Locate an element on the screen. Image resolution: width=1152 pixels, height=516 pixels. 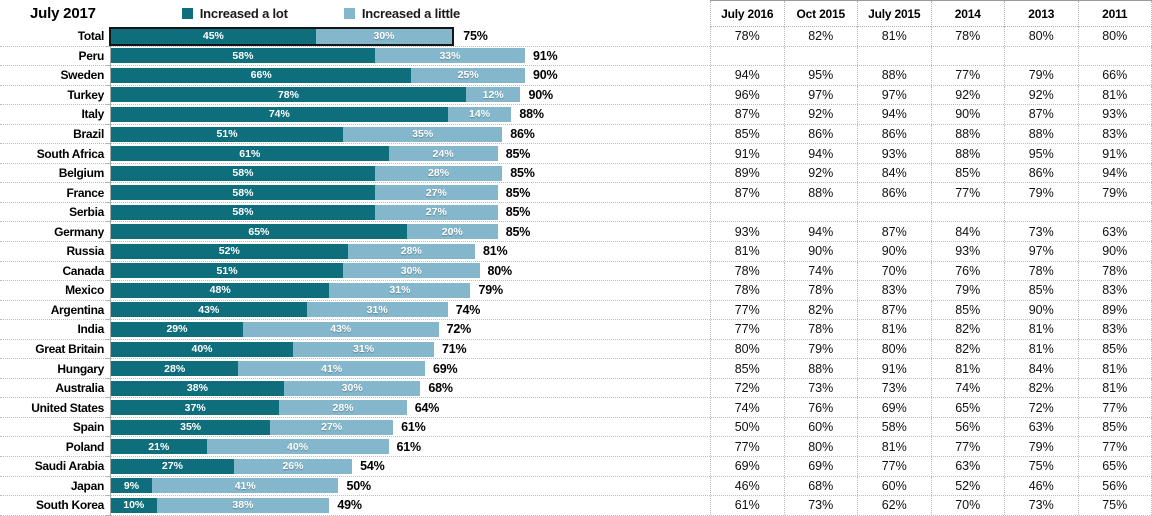
stacked-bar: 74 14 is located at coordinates (311, 114).